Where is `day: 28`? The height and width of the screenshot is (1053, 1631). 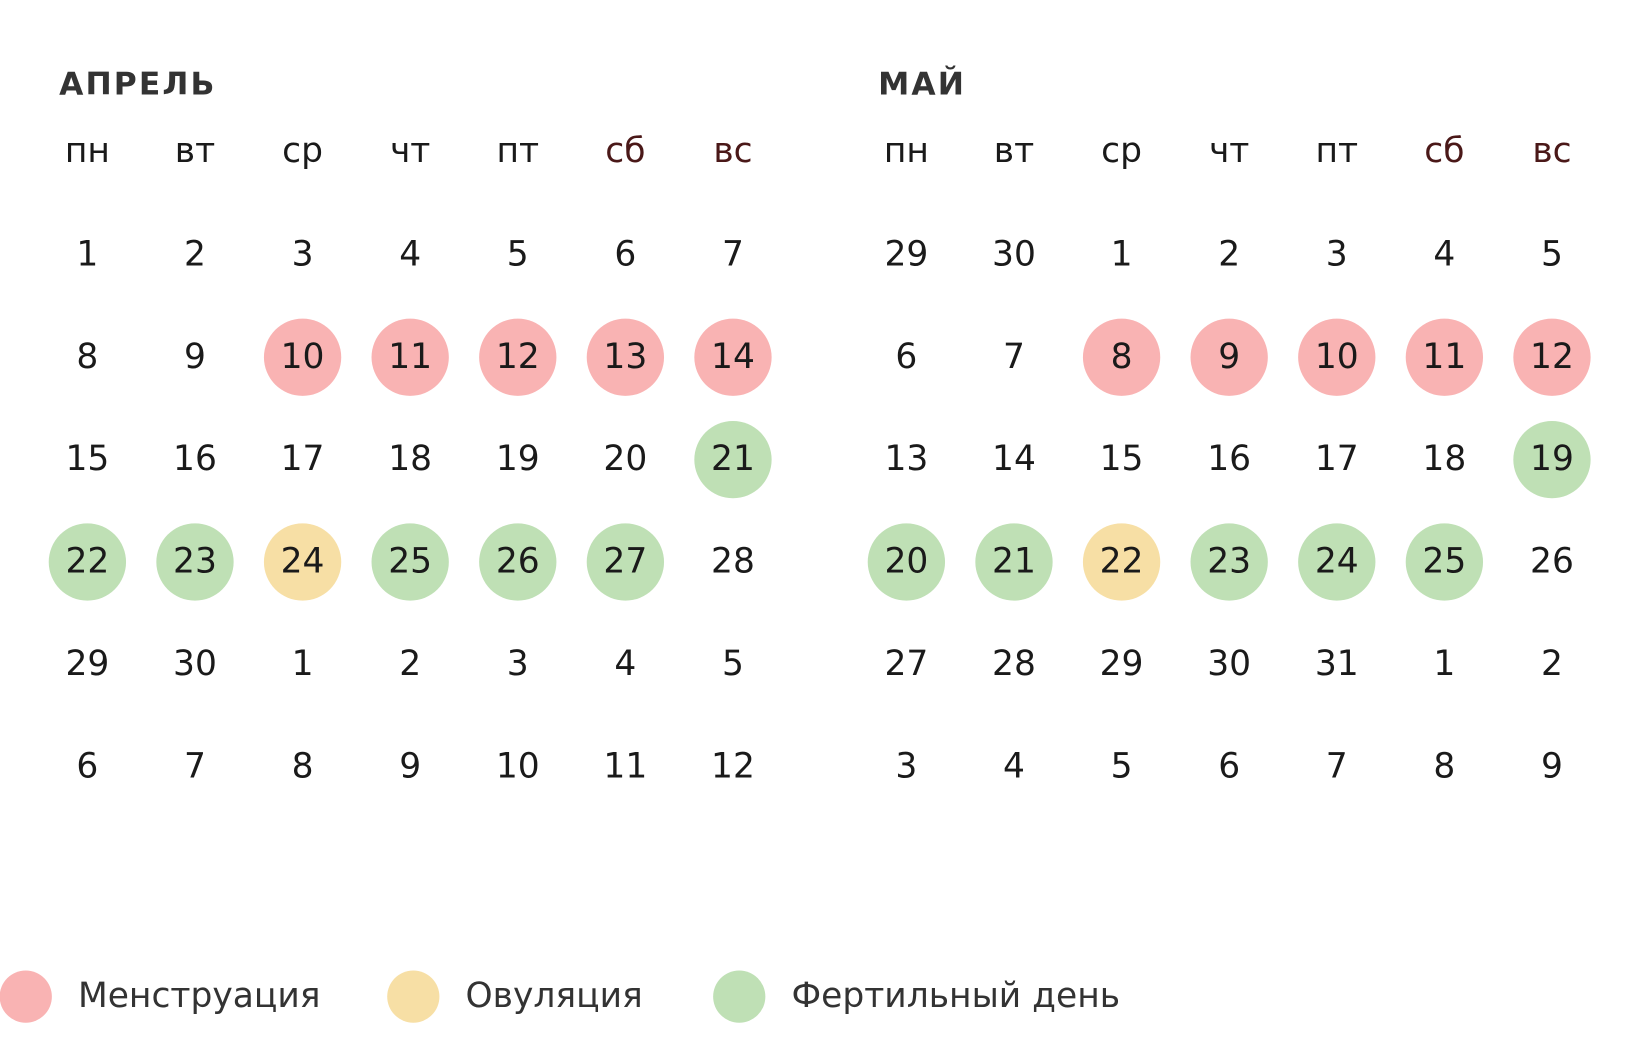
day: 28 is located at coordinates (1014, 664).